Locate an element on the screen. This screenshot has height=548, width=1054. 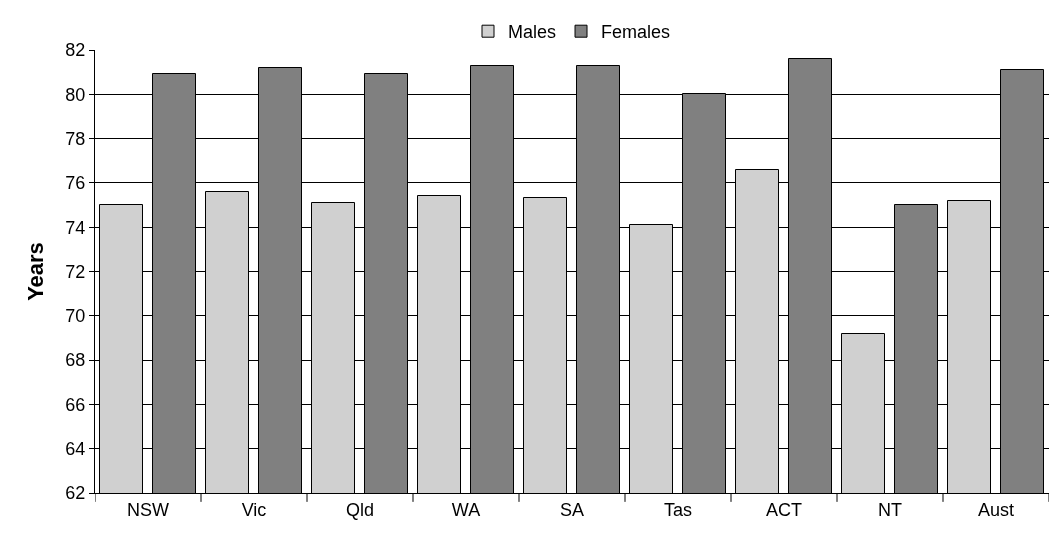
y-tick-label: 74 is located at coordinates (75, 227).